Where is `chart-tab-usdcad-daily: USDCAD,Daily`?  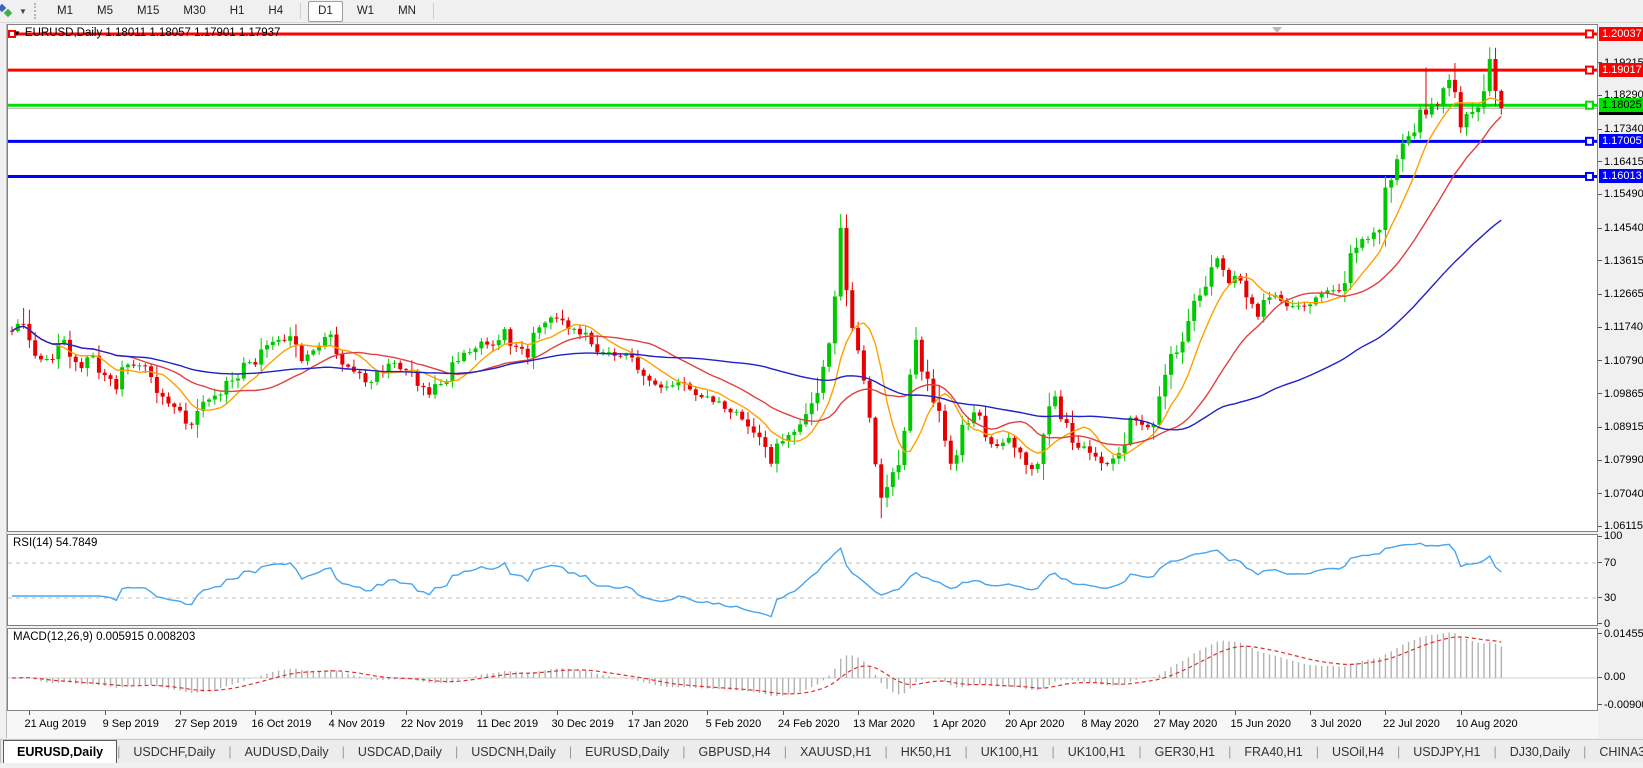 chart-tab-usdcad-daily: USDCAD,Daily is located at coordinates (399, 751).